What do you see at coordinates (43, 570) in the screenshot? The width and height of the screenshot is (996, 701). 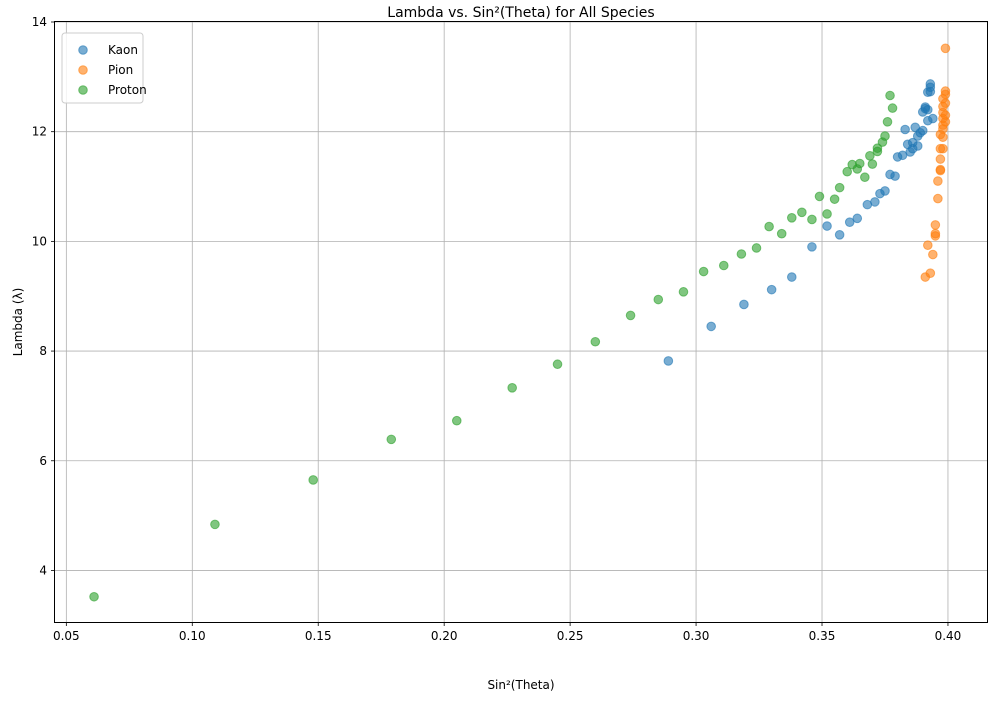 I see `y-tick-label: 4` at bounding box center [43, 570].